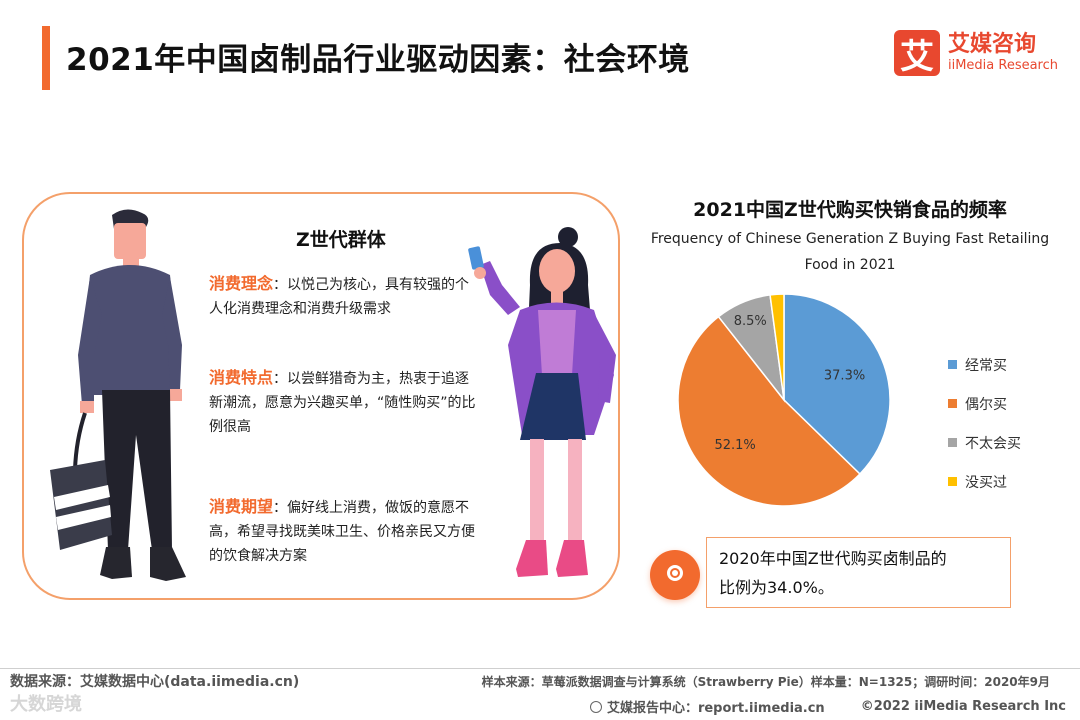  I want to click on data-source: 数据来源：艾媒数据中心(data.iimedia.cn), so click(155, 682).